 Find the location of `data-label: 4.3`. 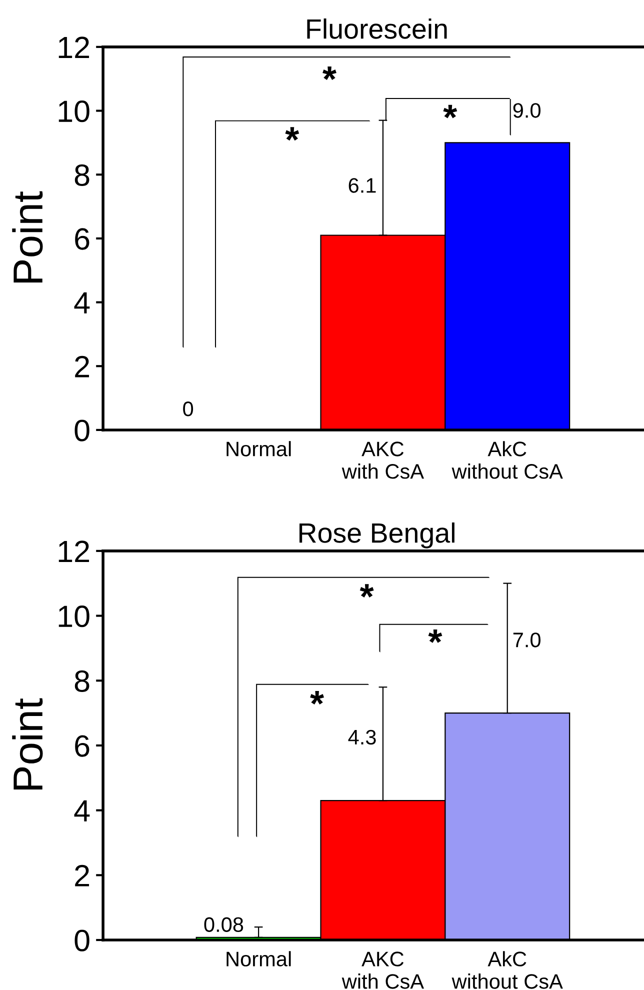

data-label: 4.3 is located at coordinates (362, 737).